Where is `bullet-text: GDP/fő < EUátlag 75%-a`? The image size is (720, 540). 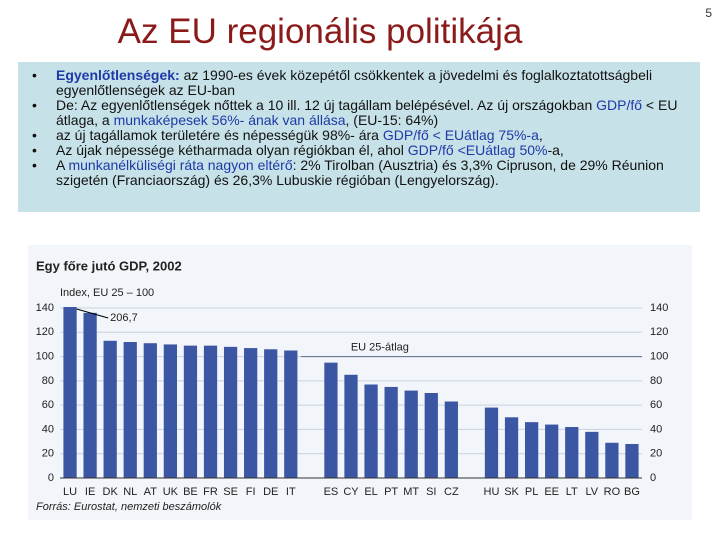 bullet-text: GDP/fő < EUátlag 75%-a is located at coordinates (460, 135).